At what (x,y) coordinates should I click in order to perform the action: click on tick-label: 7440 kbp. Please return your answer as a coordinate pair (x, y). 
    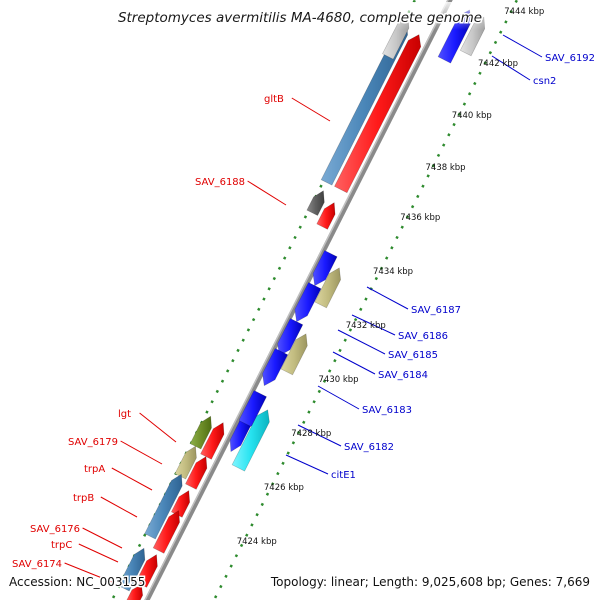
    Looking at the image, I should click on (472, 116).